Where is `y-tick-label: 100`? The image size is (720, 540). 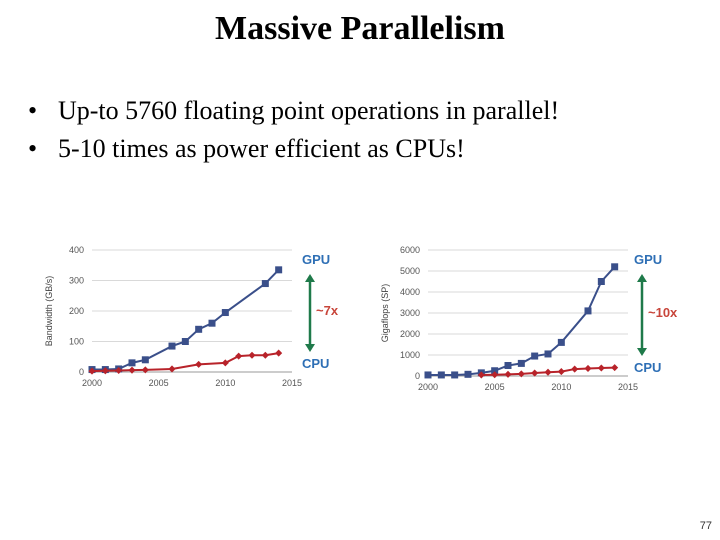
y-tick-label: 100 is located at coordinates (76, 342).